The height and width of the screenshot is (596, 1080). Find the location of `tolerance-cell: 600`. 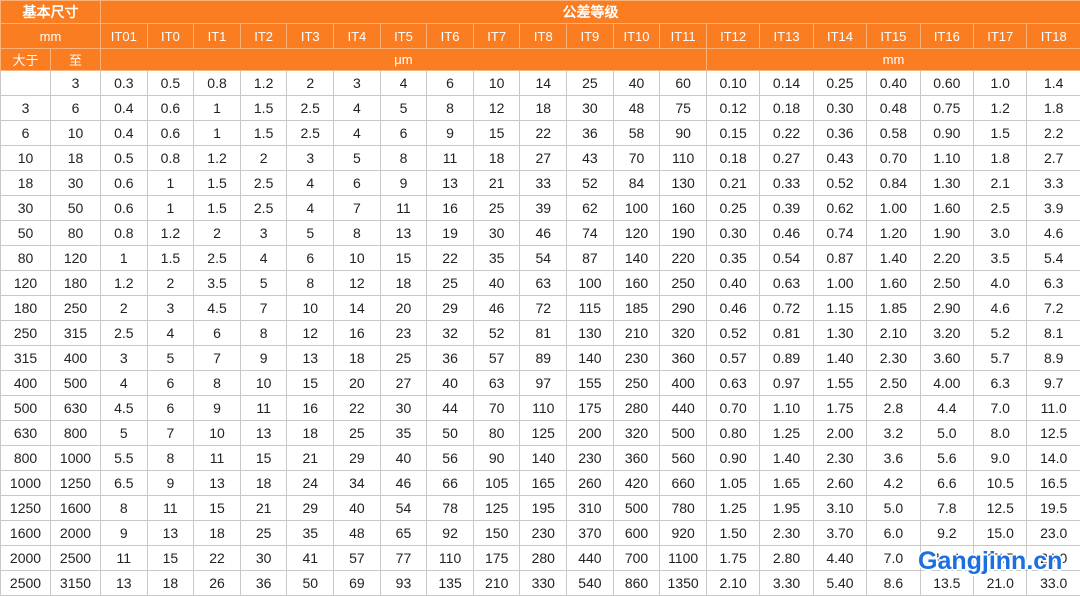

tolerance-cell: 600 is located at coordinates (636, 533).